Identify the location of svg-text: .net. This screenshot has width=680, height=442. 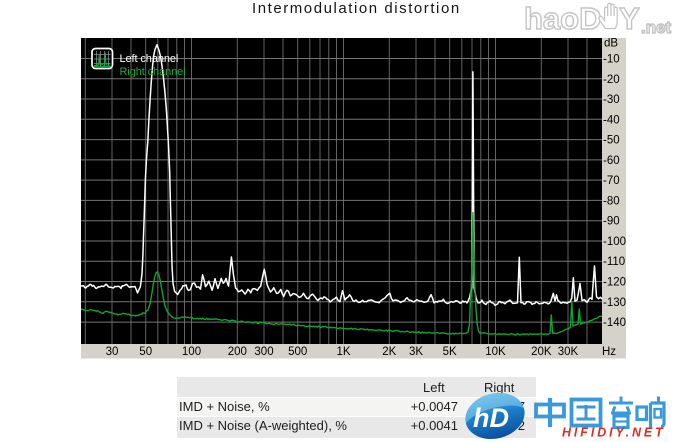
(656, 27).